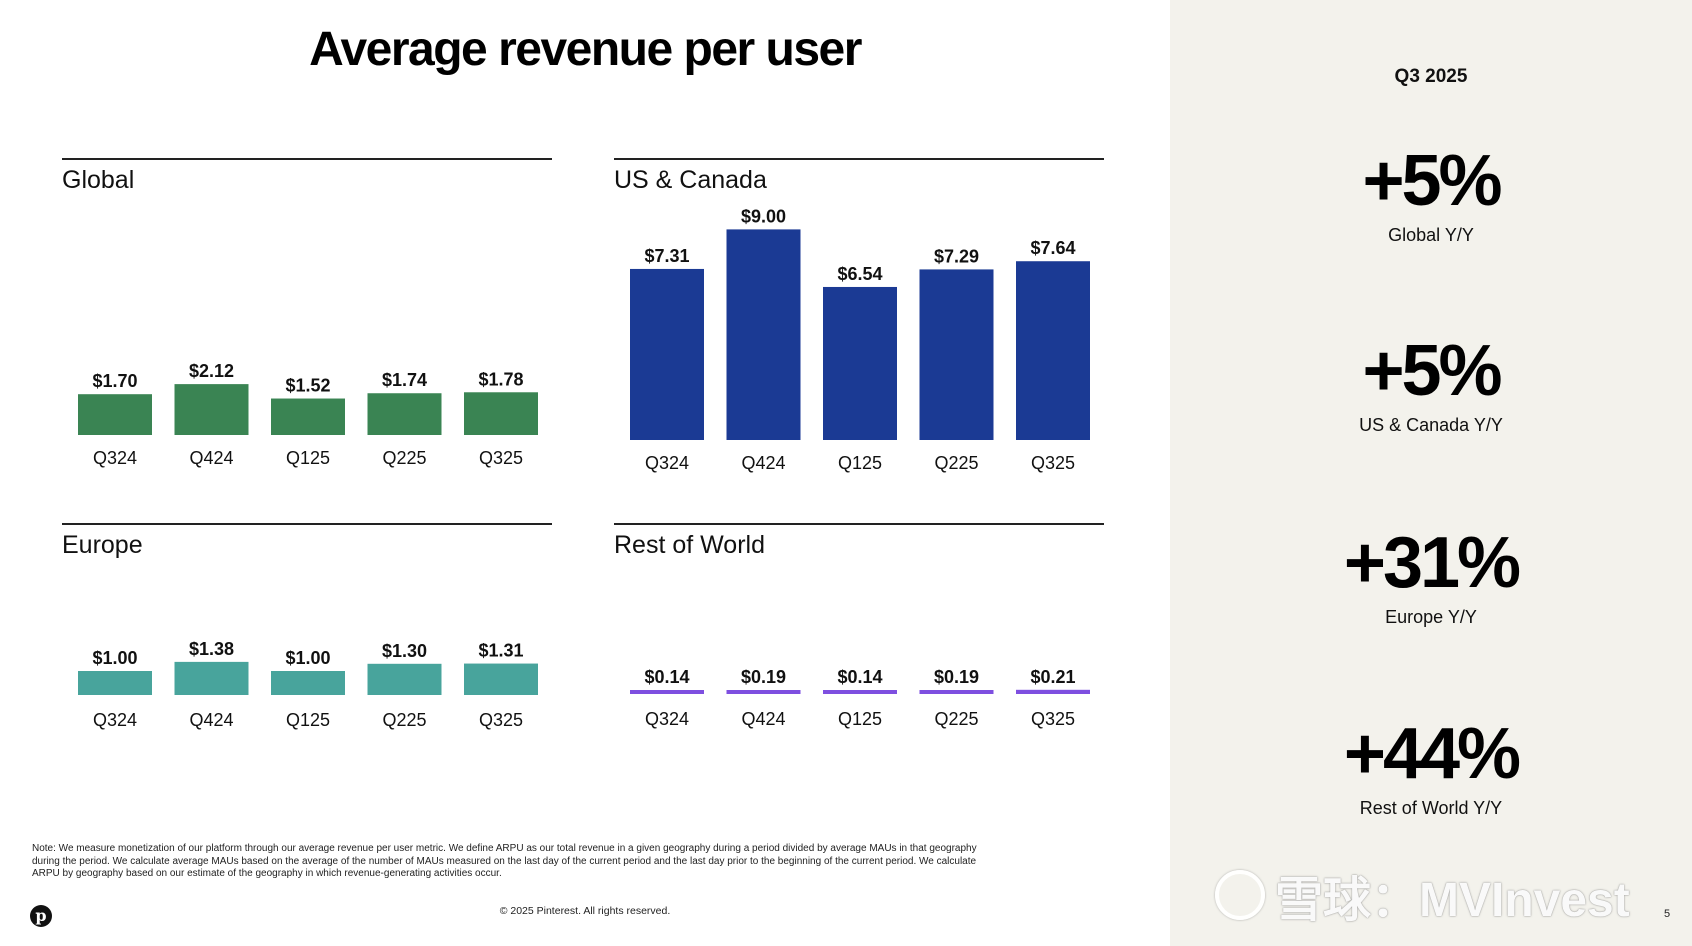 Image resolution: width=1692 pixels, height=946 pixels. I want to click on logo-letter: p, so click(41, 915).